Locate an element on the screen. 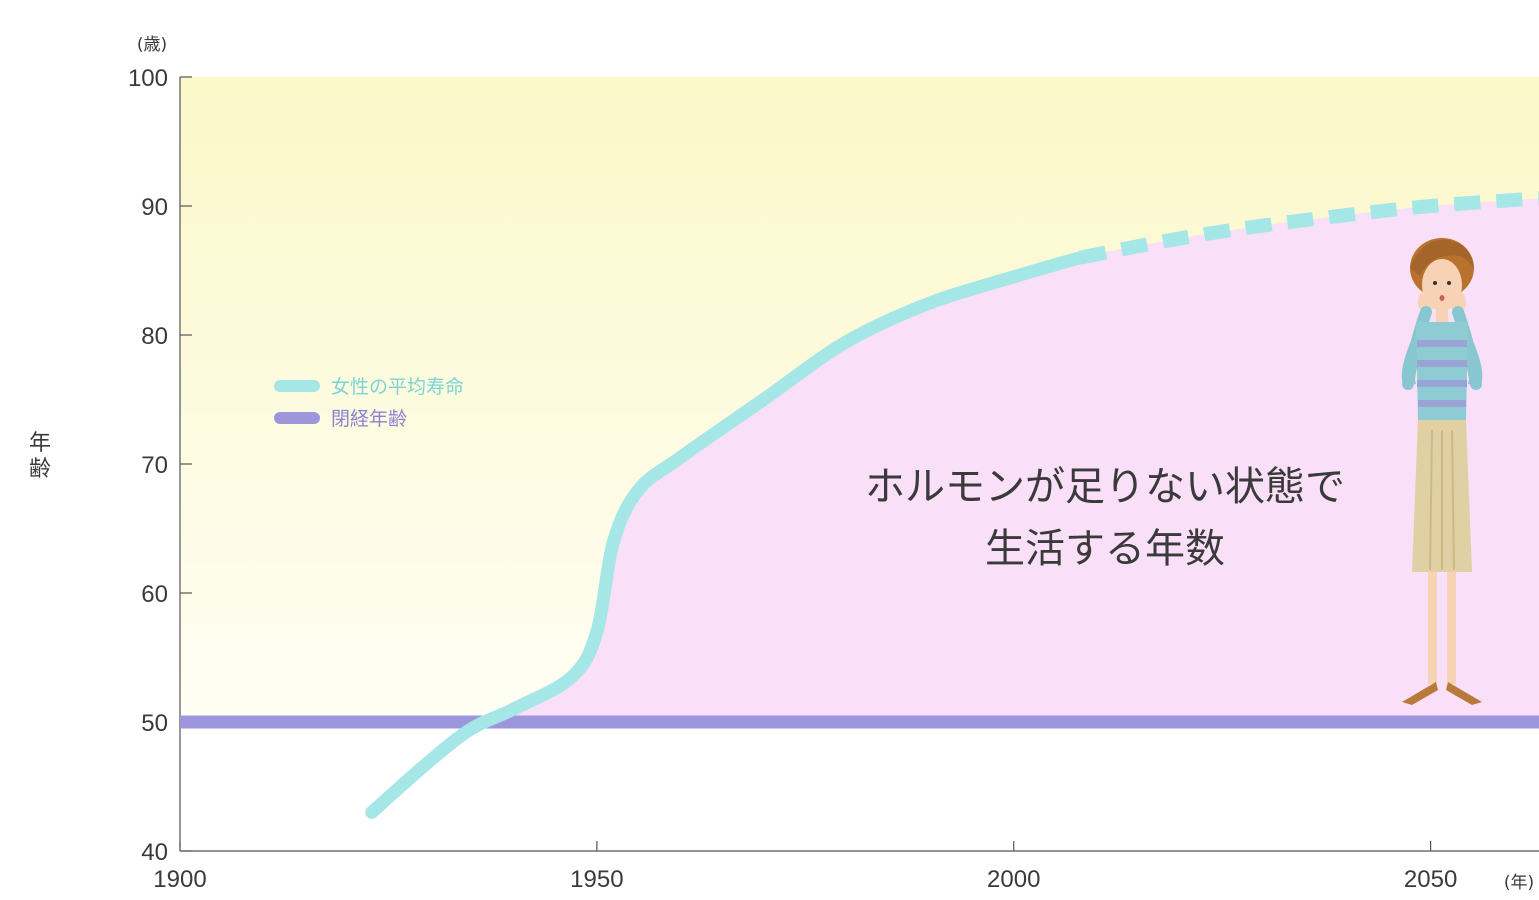 This screenshot has width=1539, height=900. y-tick-label: 80 is located at coordinates (154, 336).